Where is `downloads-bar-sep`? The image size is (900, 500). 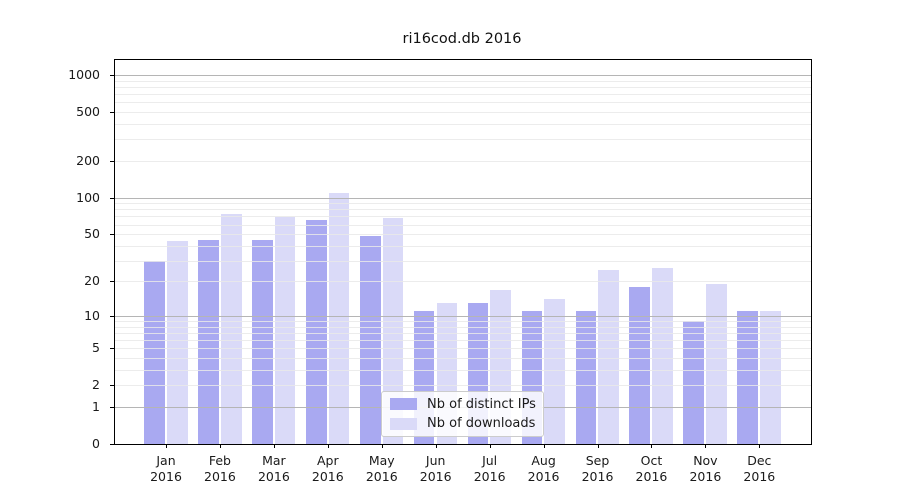 downloads-bar-sep is located at coordinates (609, 357).